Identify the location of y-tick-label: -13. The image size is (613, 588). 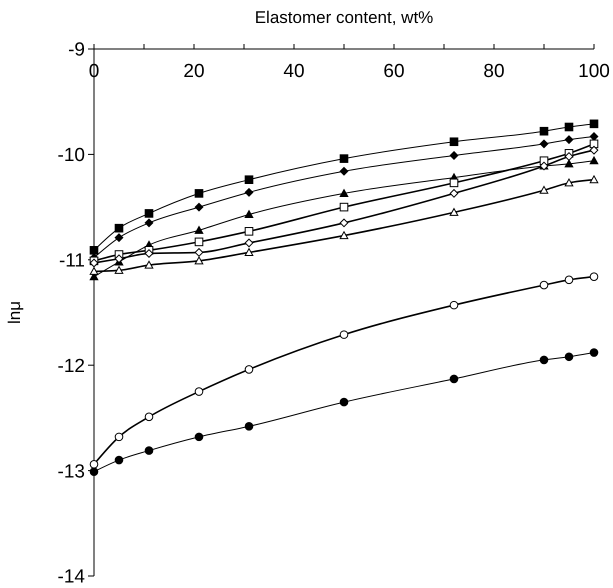
(71, 471).